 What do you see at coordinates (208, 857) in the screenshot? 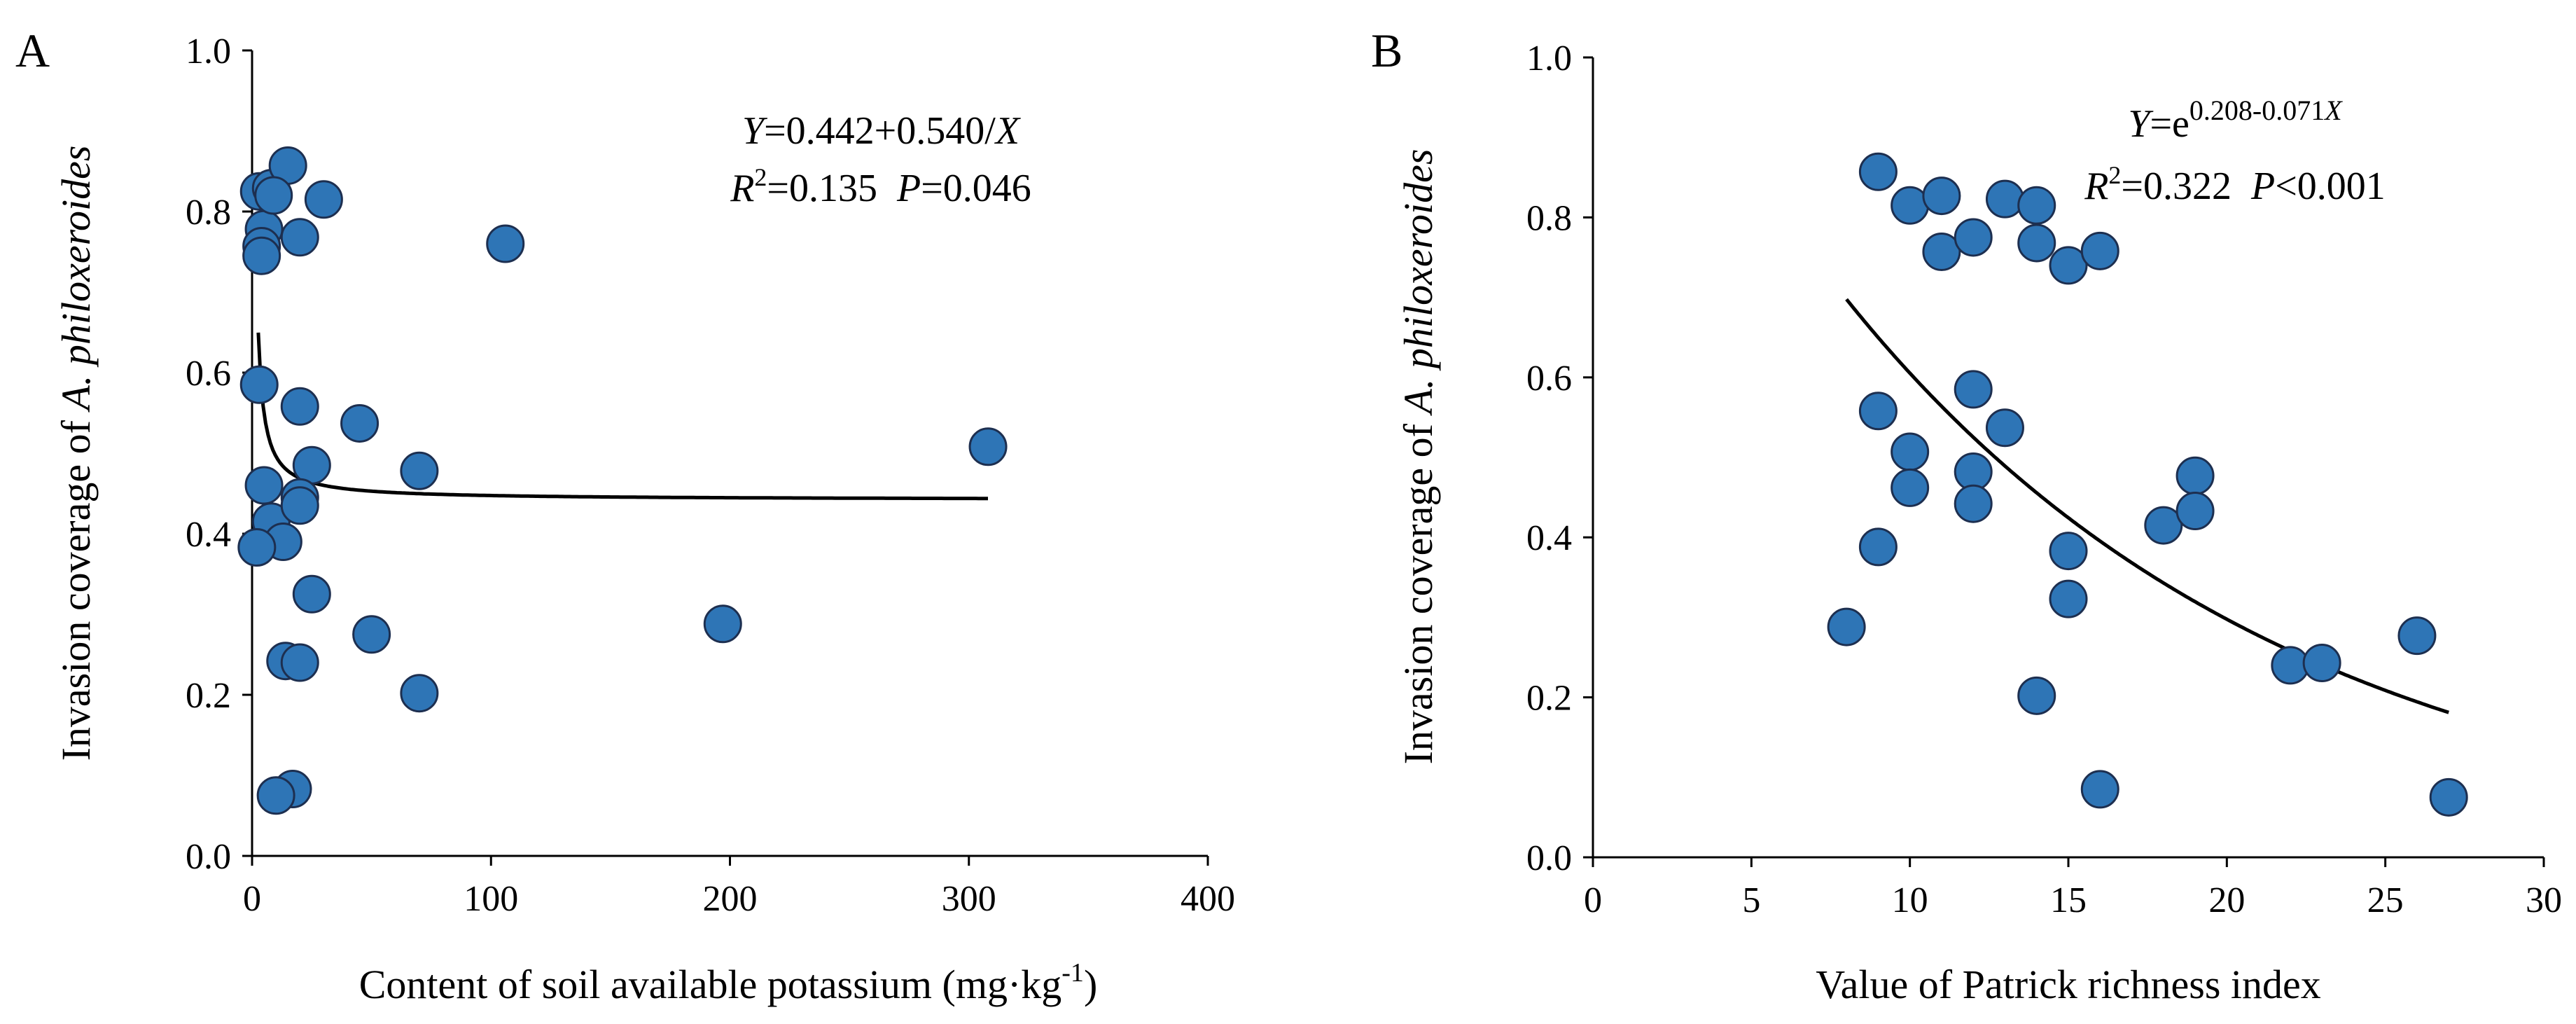
I see `chart-a-y-tick-label: 0.0` at bounding box center [208, 857].